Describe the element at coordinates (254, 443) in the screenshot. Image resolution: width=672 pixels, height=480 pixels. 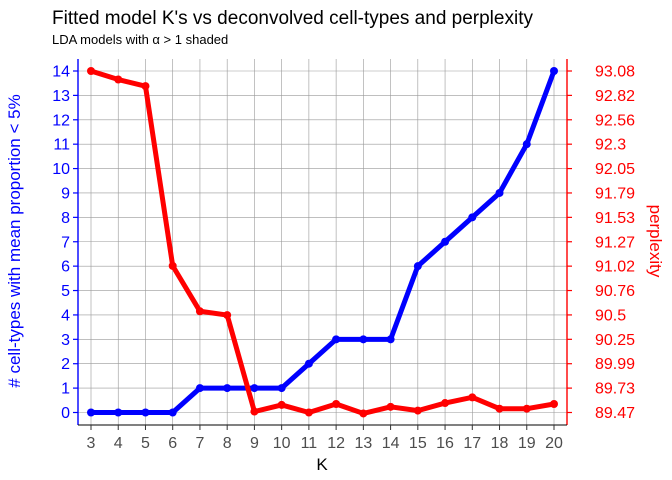
I see `x-tick-label: 9` at that location.